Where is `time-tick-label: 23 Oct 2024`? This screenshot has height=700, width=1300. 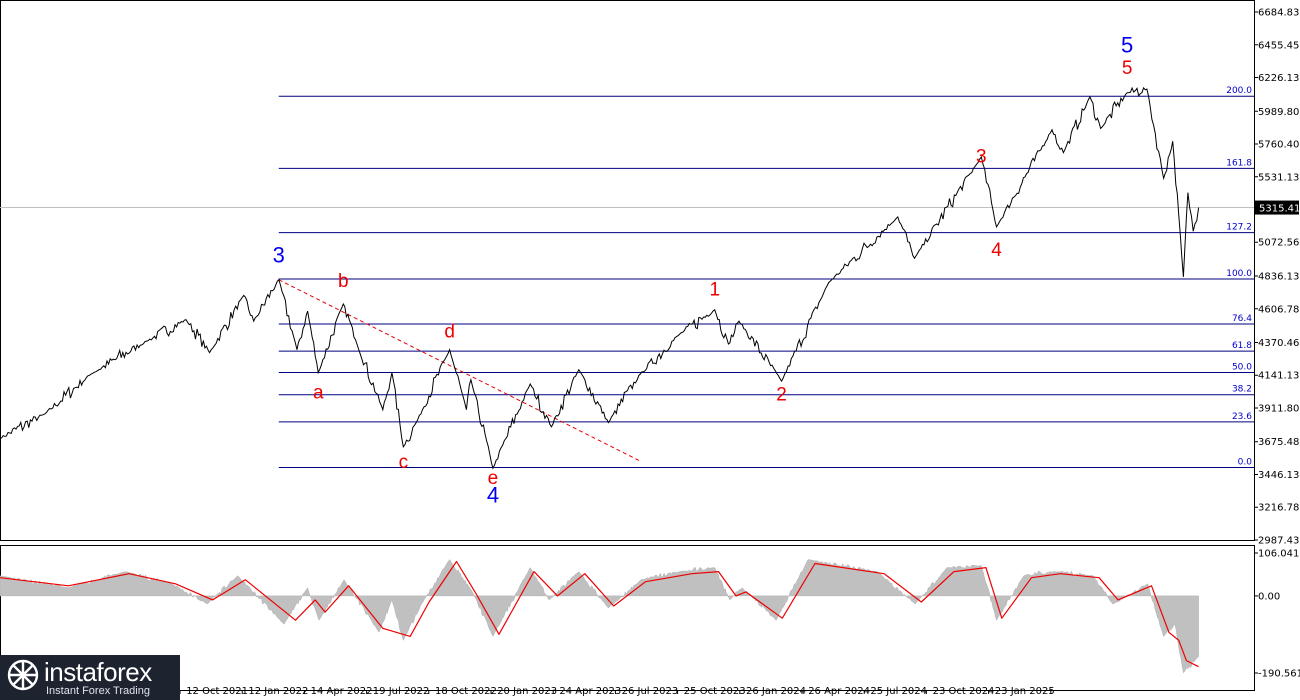
time-tick-label: 23 Oct 2024 is located at coordinates (964, 691).